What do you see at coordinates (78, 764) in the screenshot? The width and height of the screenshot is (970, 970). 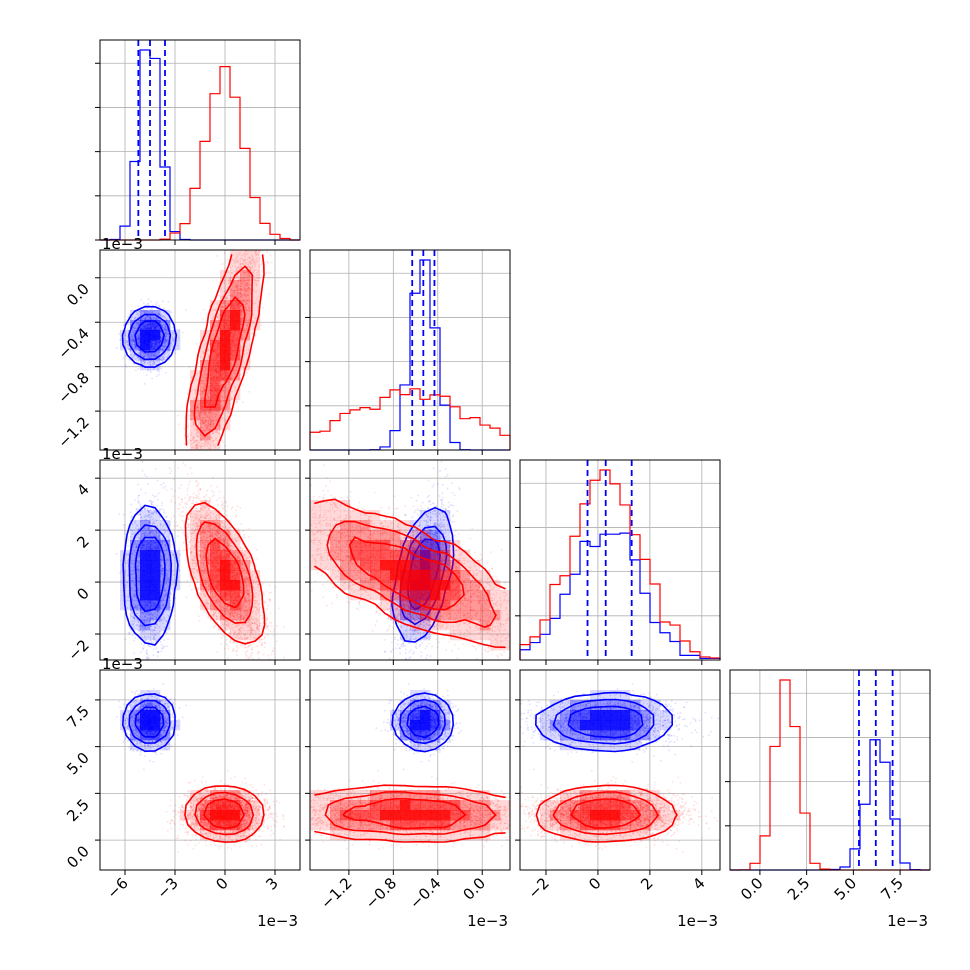 I see `y-tick-label: 5.0` at bounding box center [78, 764].